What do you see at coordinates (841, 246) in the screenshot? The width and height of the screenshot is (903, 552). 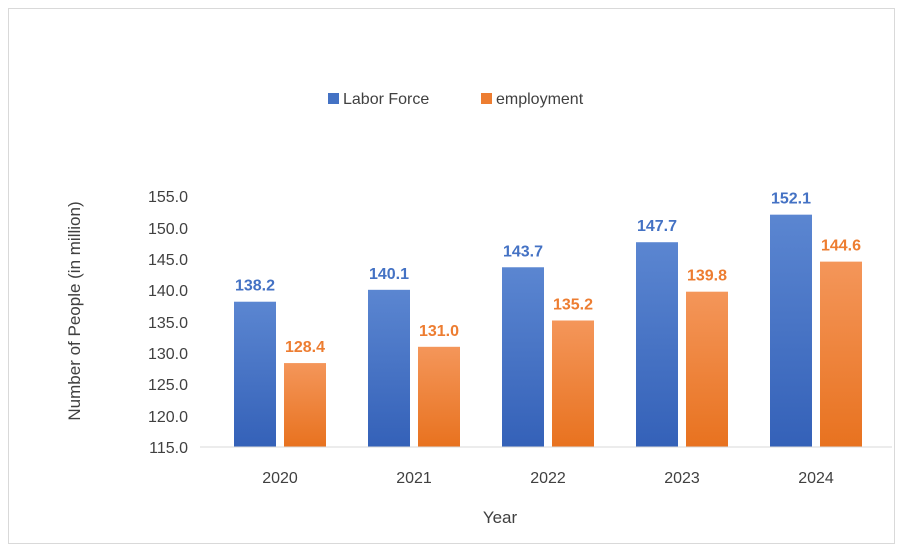 I see `data-label-employment-2024: 144.6` at bounding box center [841, 246].